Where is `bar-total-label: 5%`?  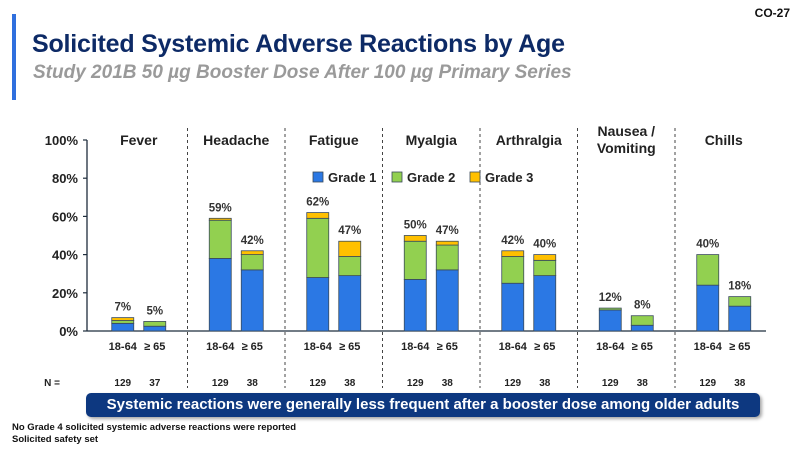 bar-total-label: 5% is located at coordinates (154, 311).